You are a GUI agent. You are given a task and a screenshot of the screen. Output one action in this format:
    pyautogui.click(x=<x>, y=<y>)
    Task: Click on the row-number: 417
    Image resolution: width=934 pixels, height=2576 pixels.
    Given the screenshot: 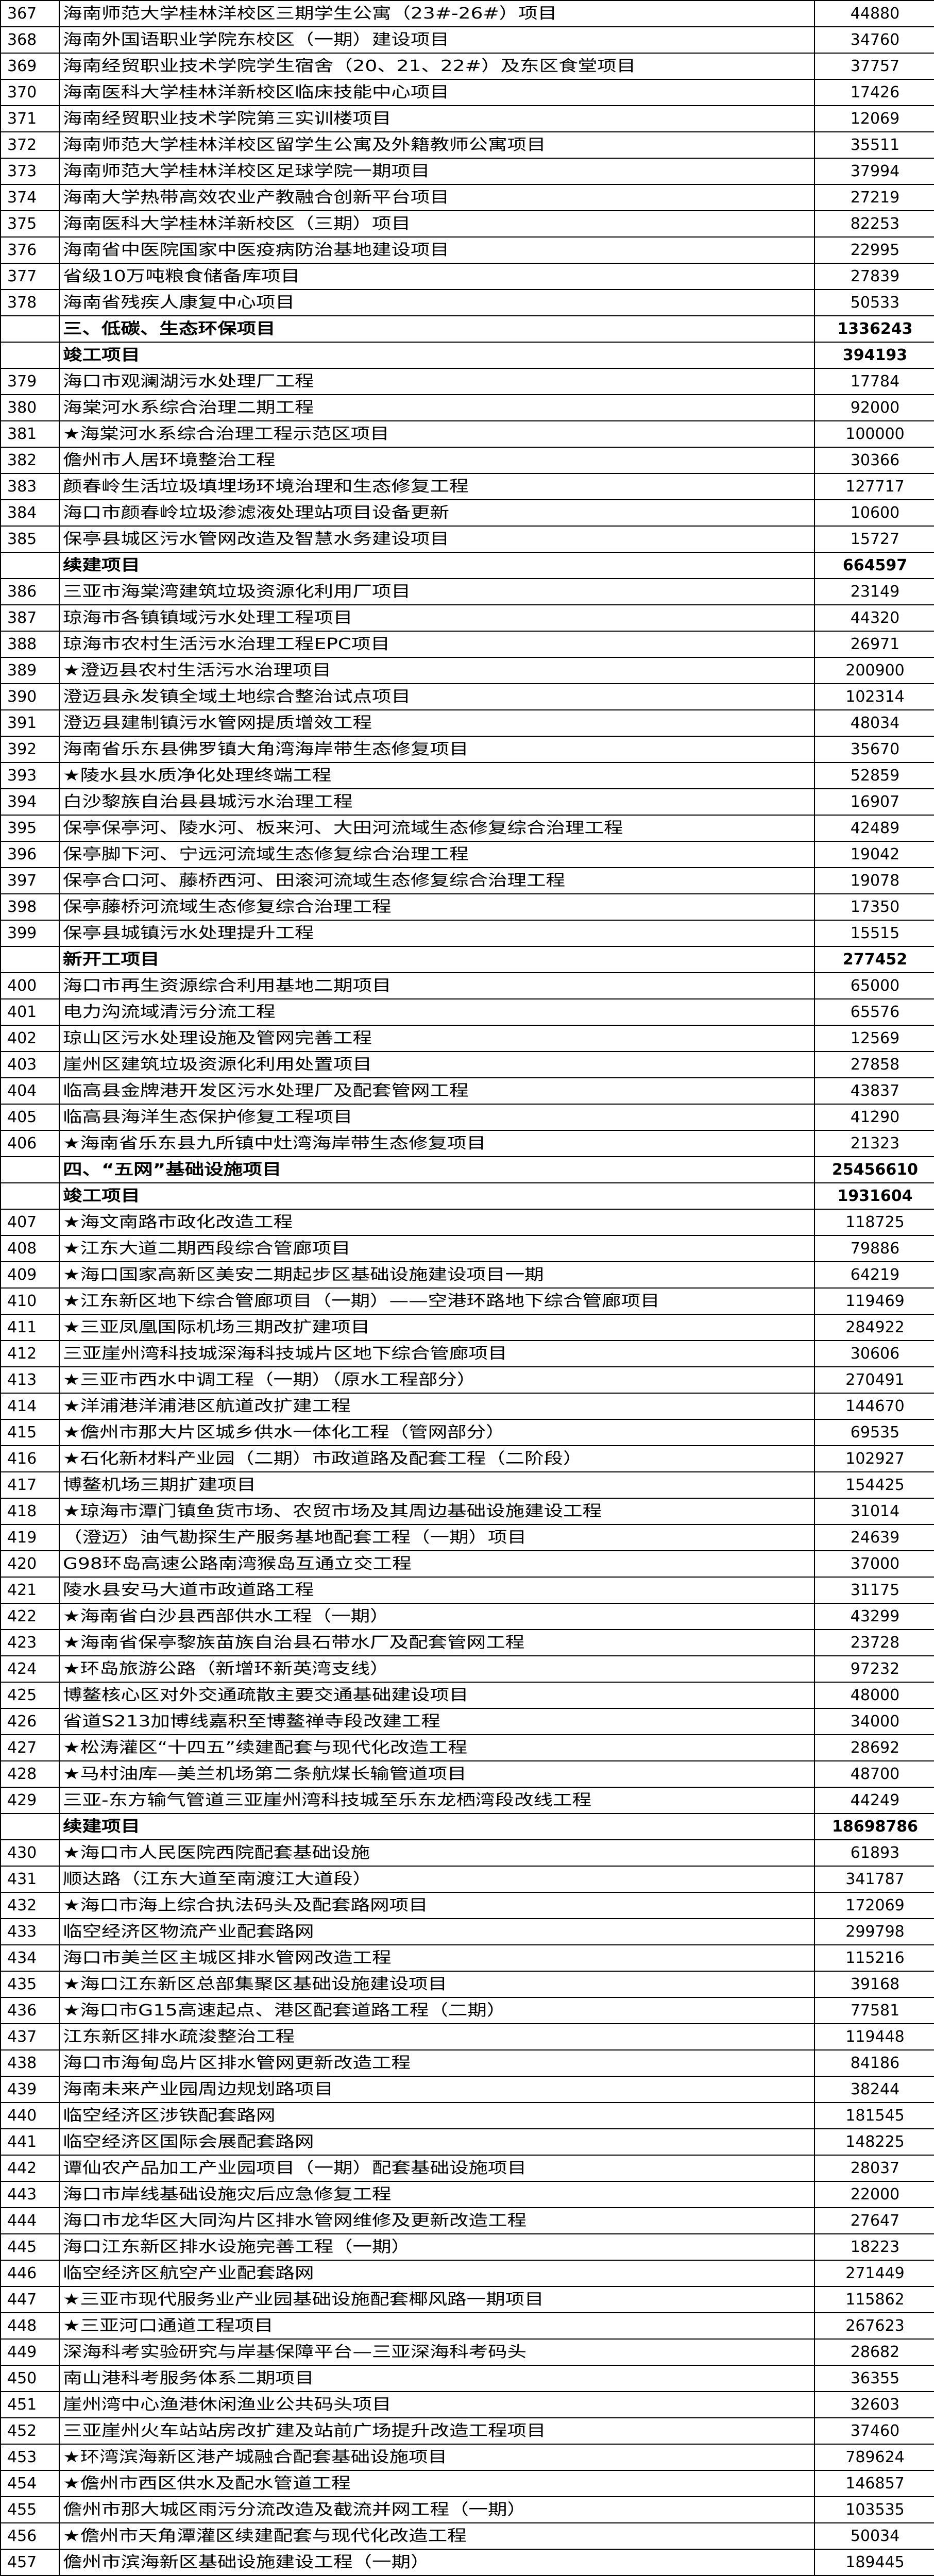 What is the action you would take?
    pyautogui.click(x=22, y=1485)
    